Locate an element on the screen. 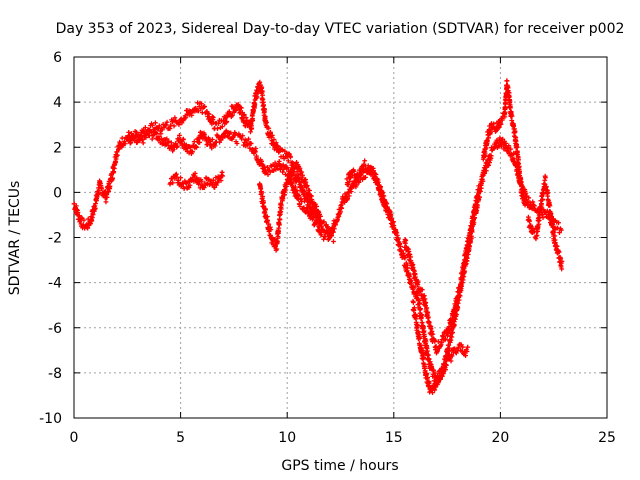  y-tick-label: 6 is located at coordinates (57, 58).